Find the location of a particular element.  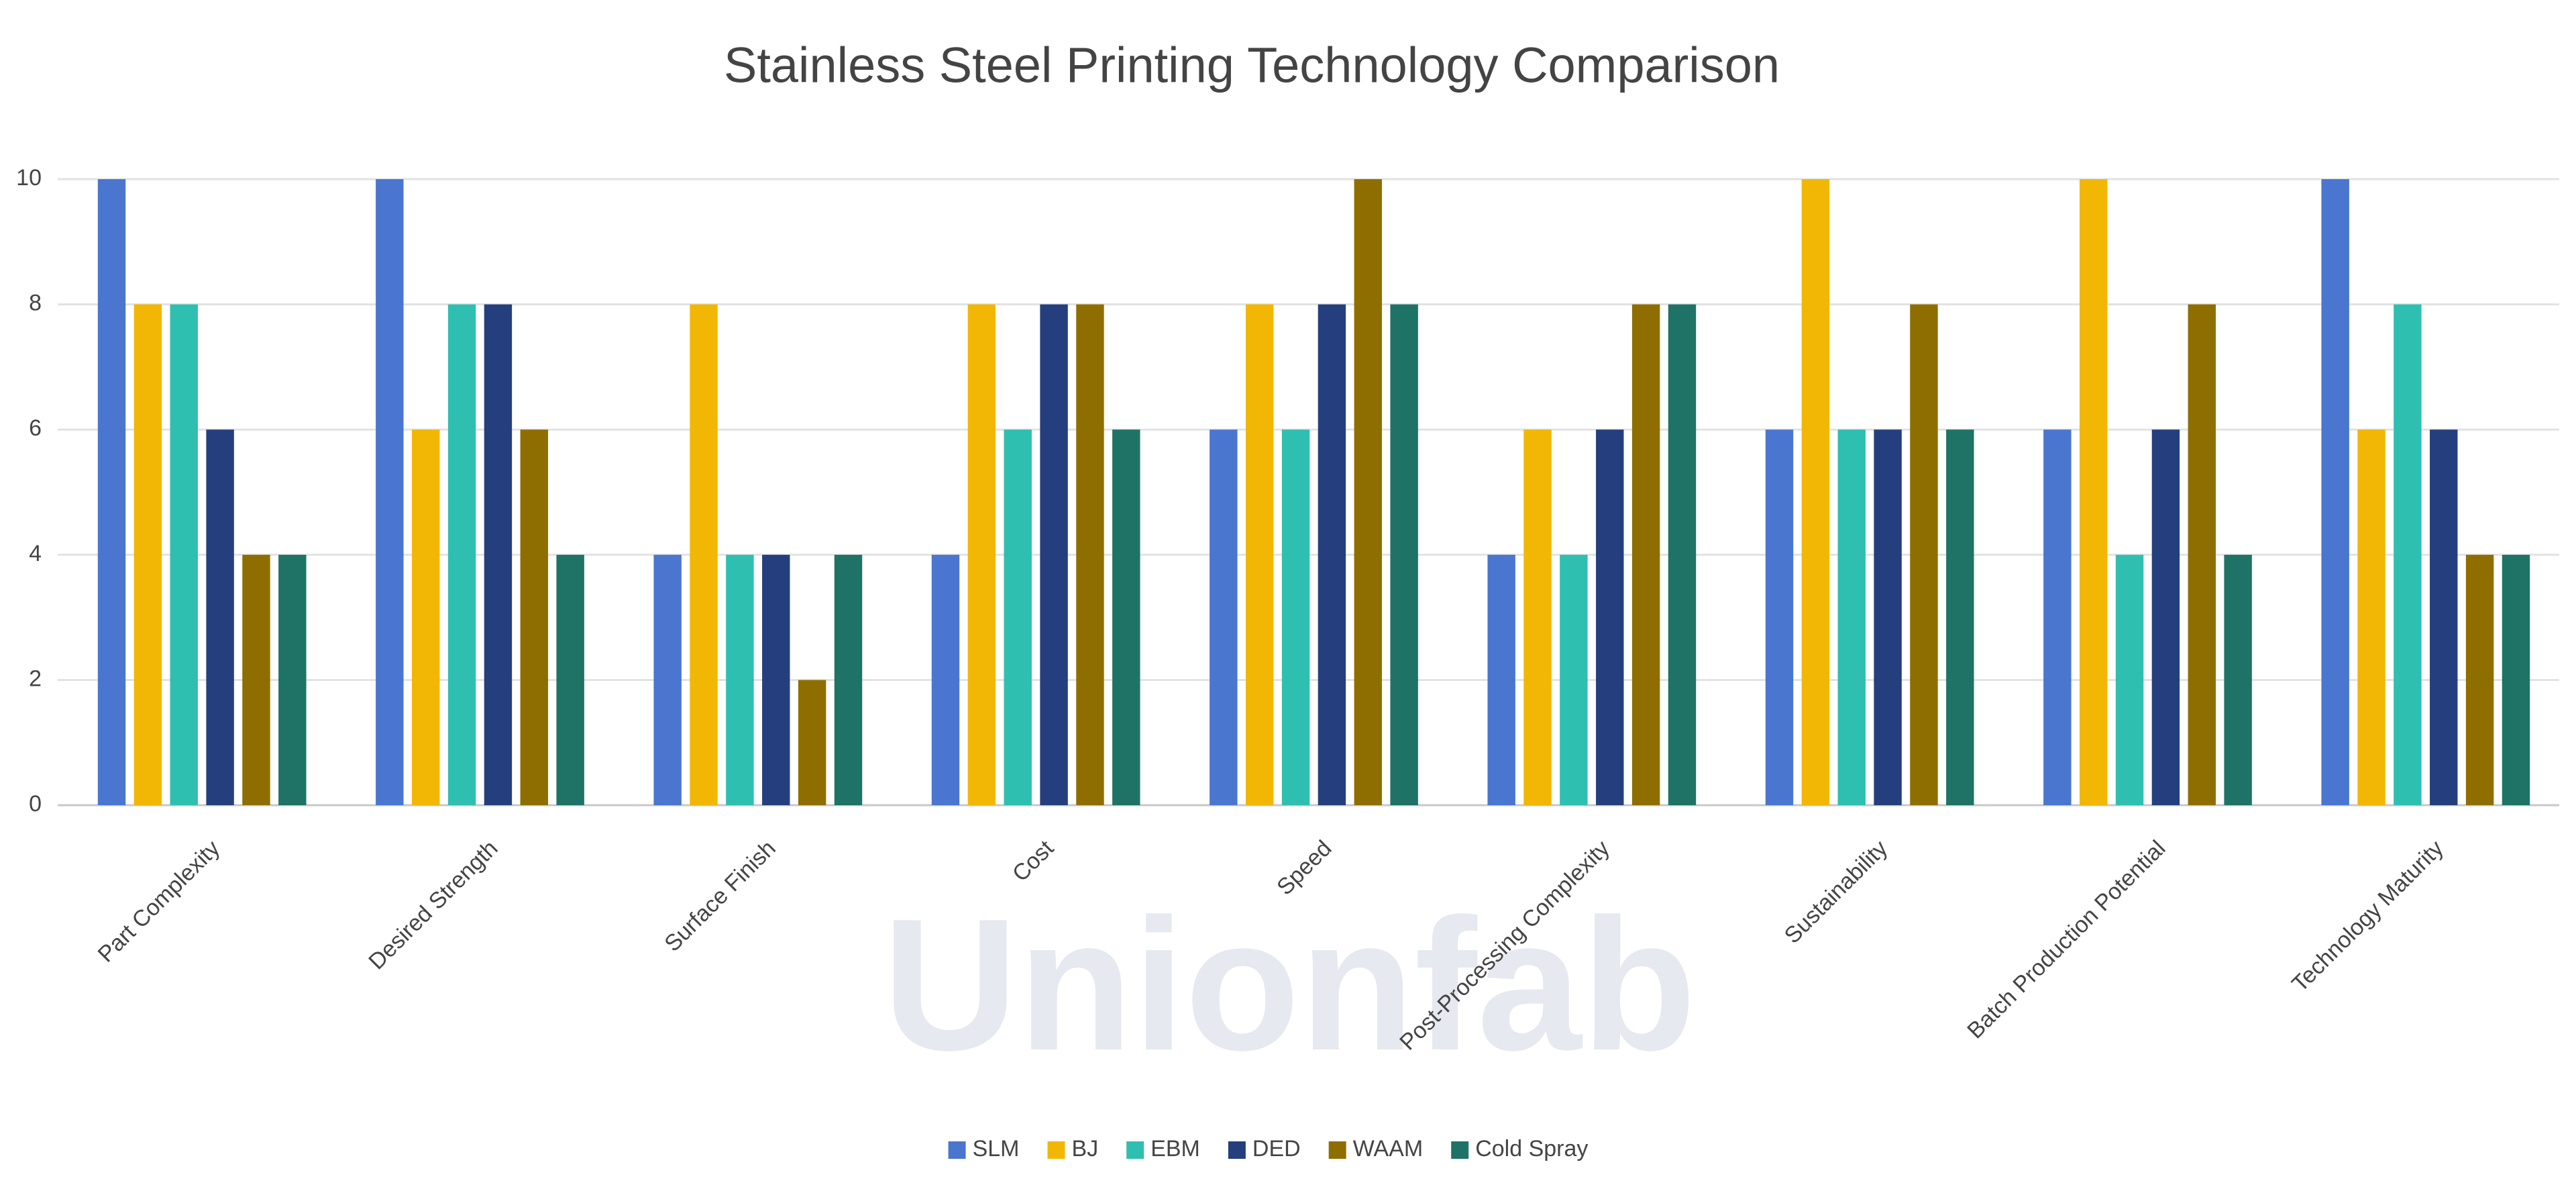

legend-item: DED is located at coordinates (1264, 1149).